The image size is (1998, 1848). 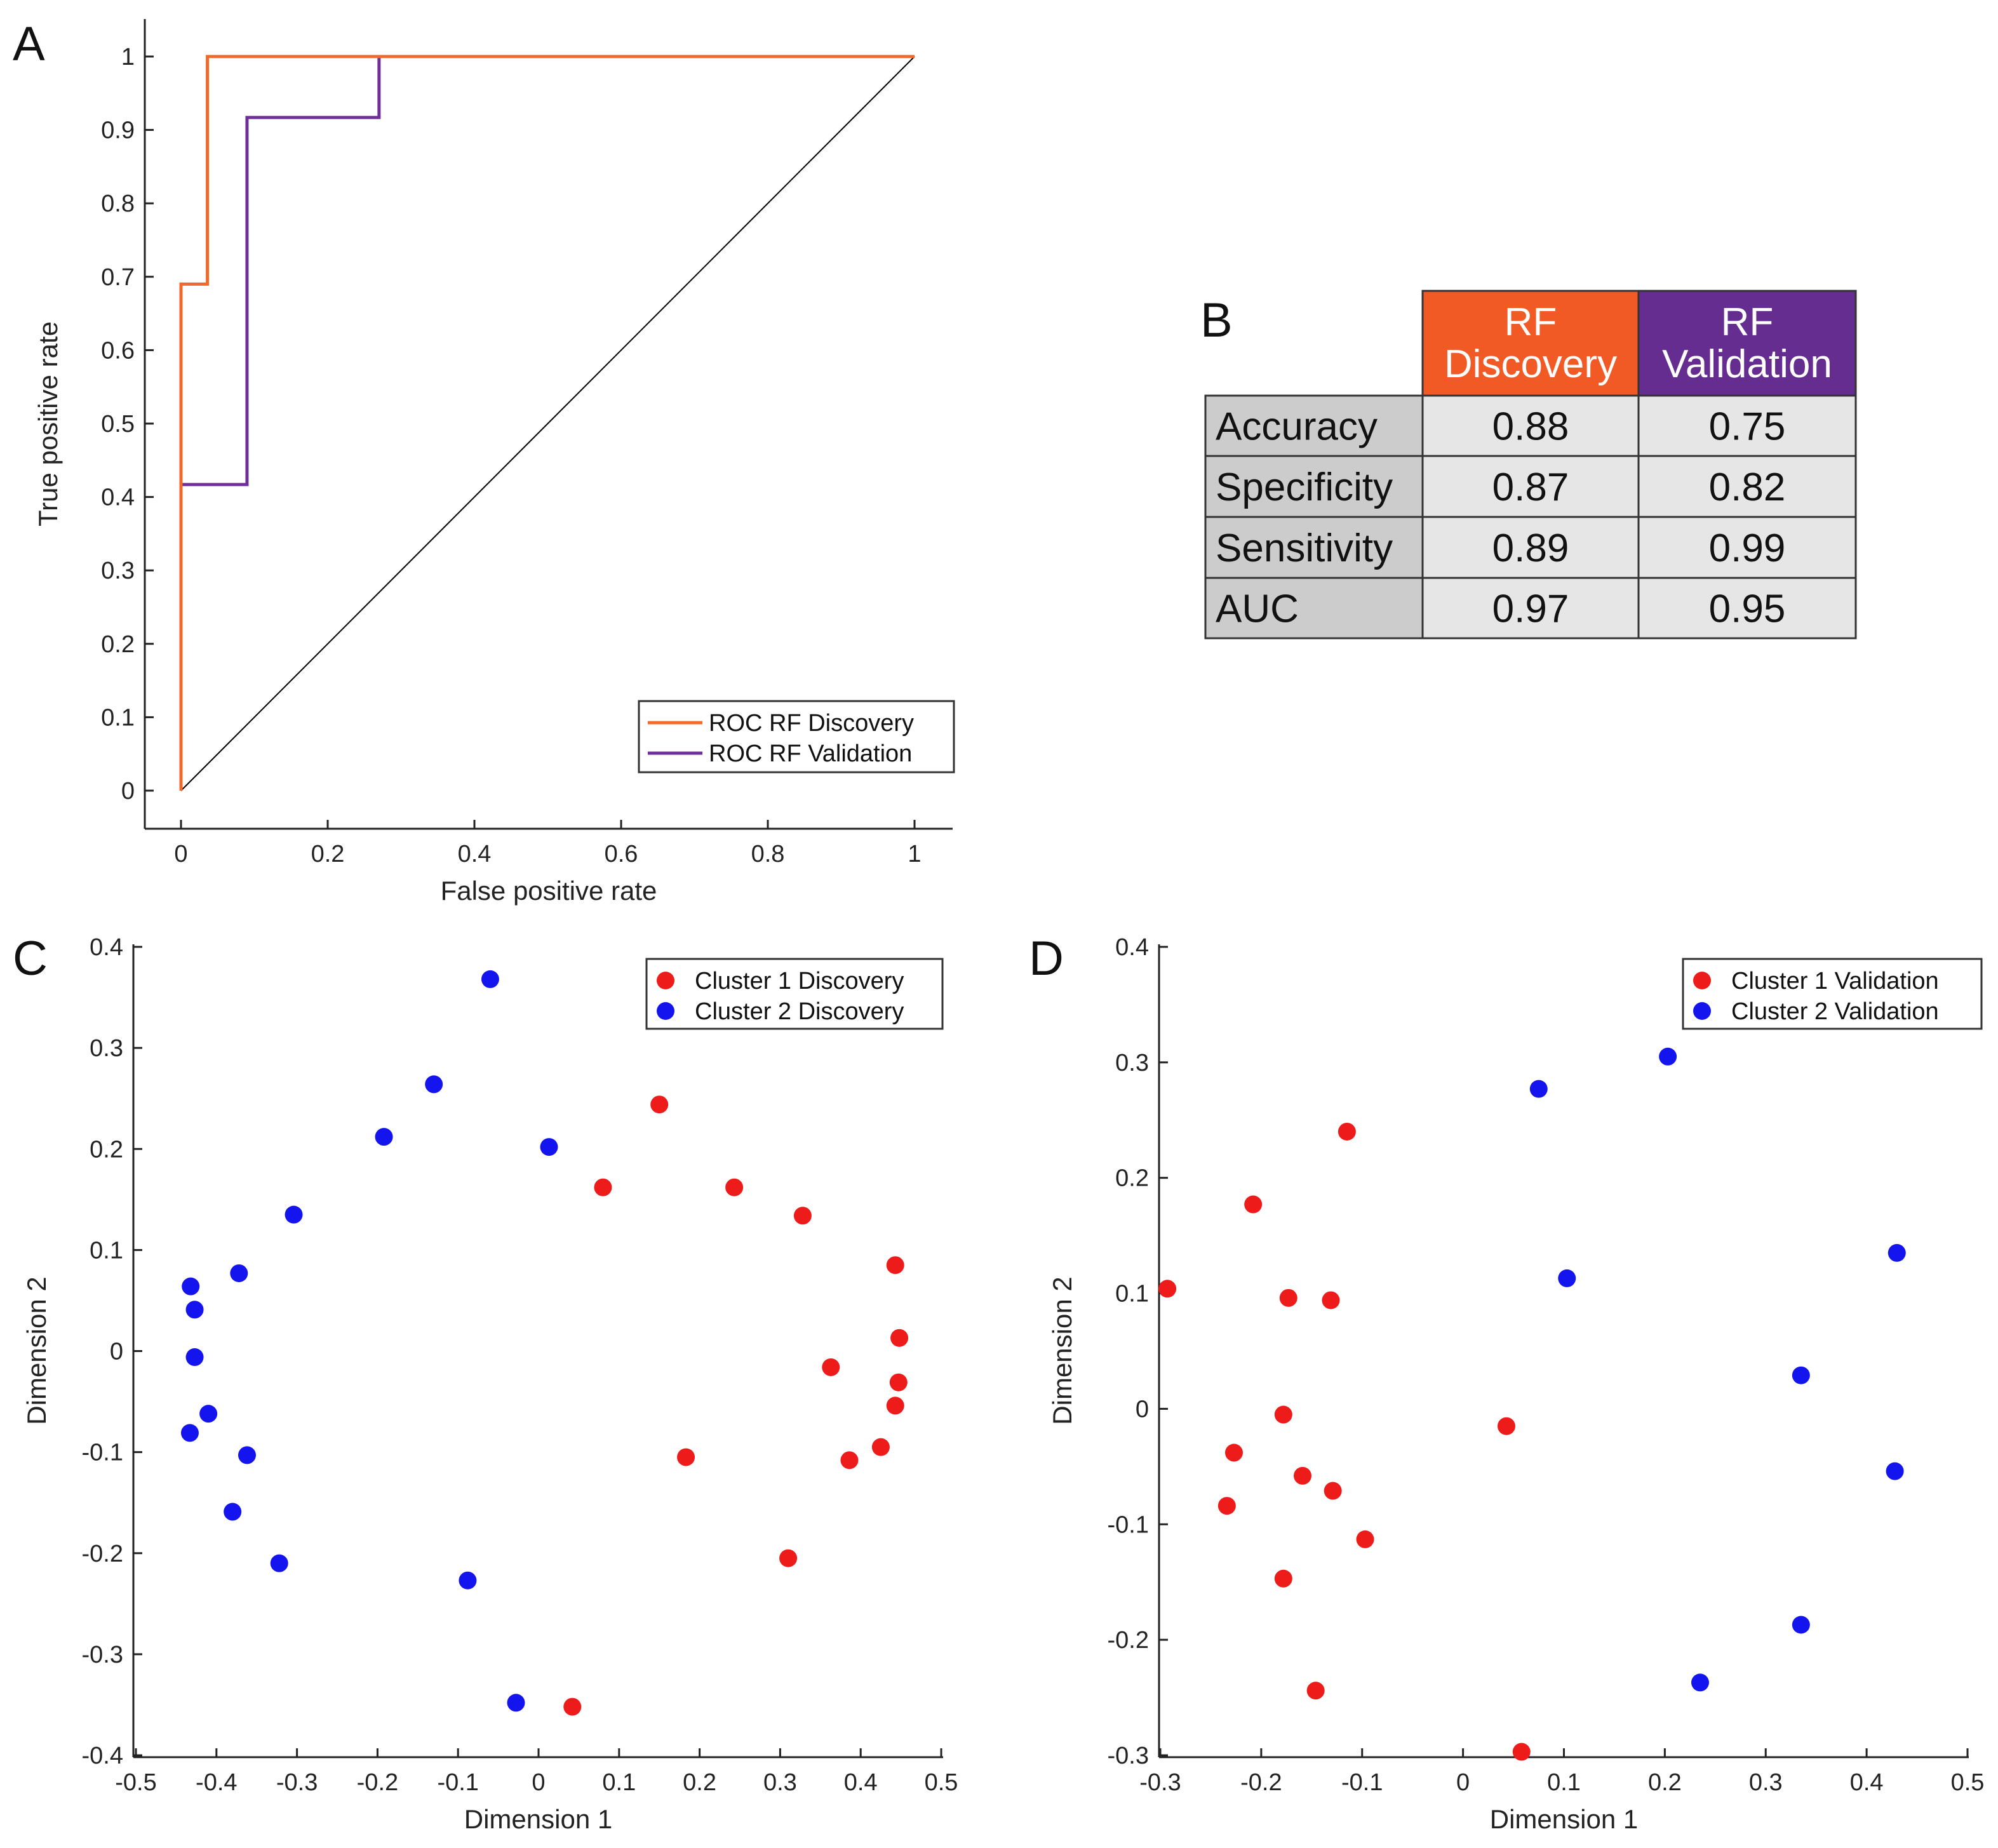 What do you see at coordinates (810, 753) in the screenshot?
I see `panel-a-legend-entry: ROC RF Validation` at bounding box center [810, 753].